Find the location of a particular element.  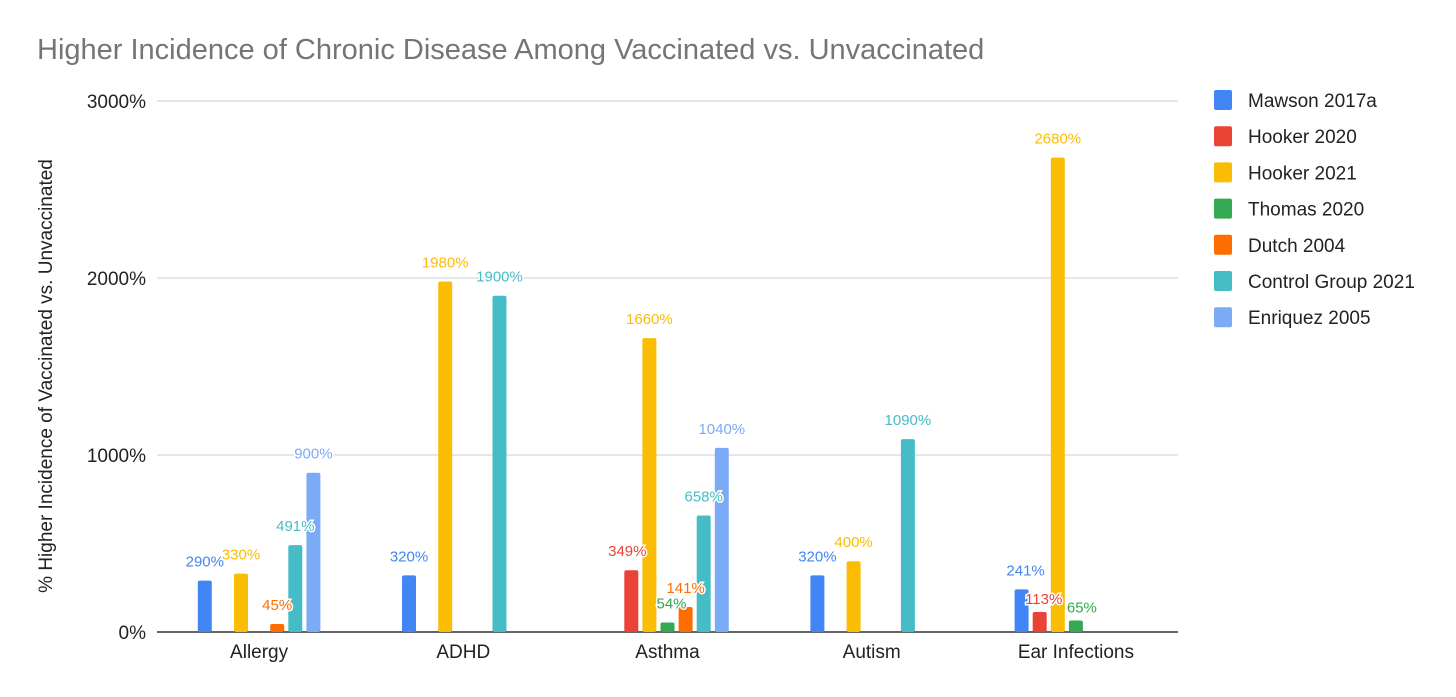

data-label: 1090% is located at coordinates (908, 420).